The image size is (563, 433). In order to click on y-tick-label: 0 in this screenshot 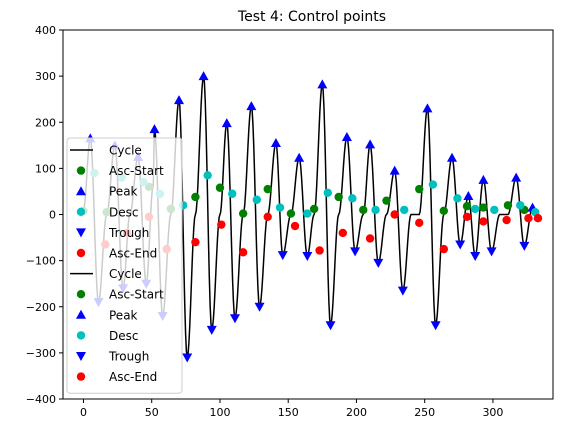, I will do `click(52, 215)`.